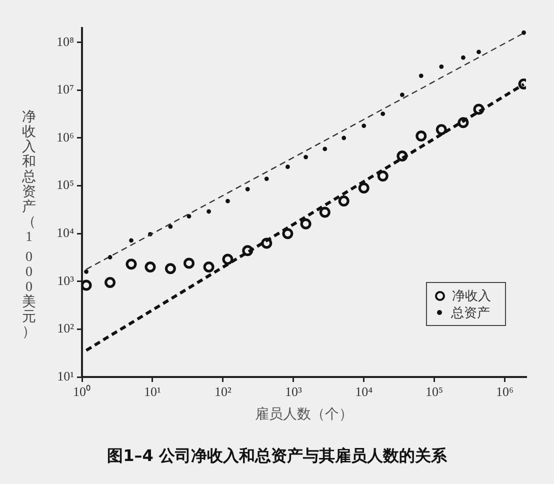 This screenshot has height=484, width=554. What do you see at coordinates (65, 41) in the screenshot?
I see `y-tick-label: 10⁸` at bounding box center [65, 41].